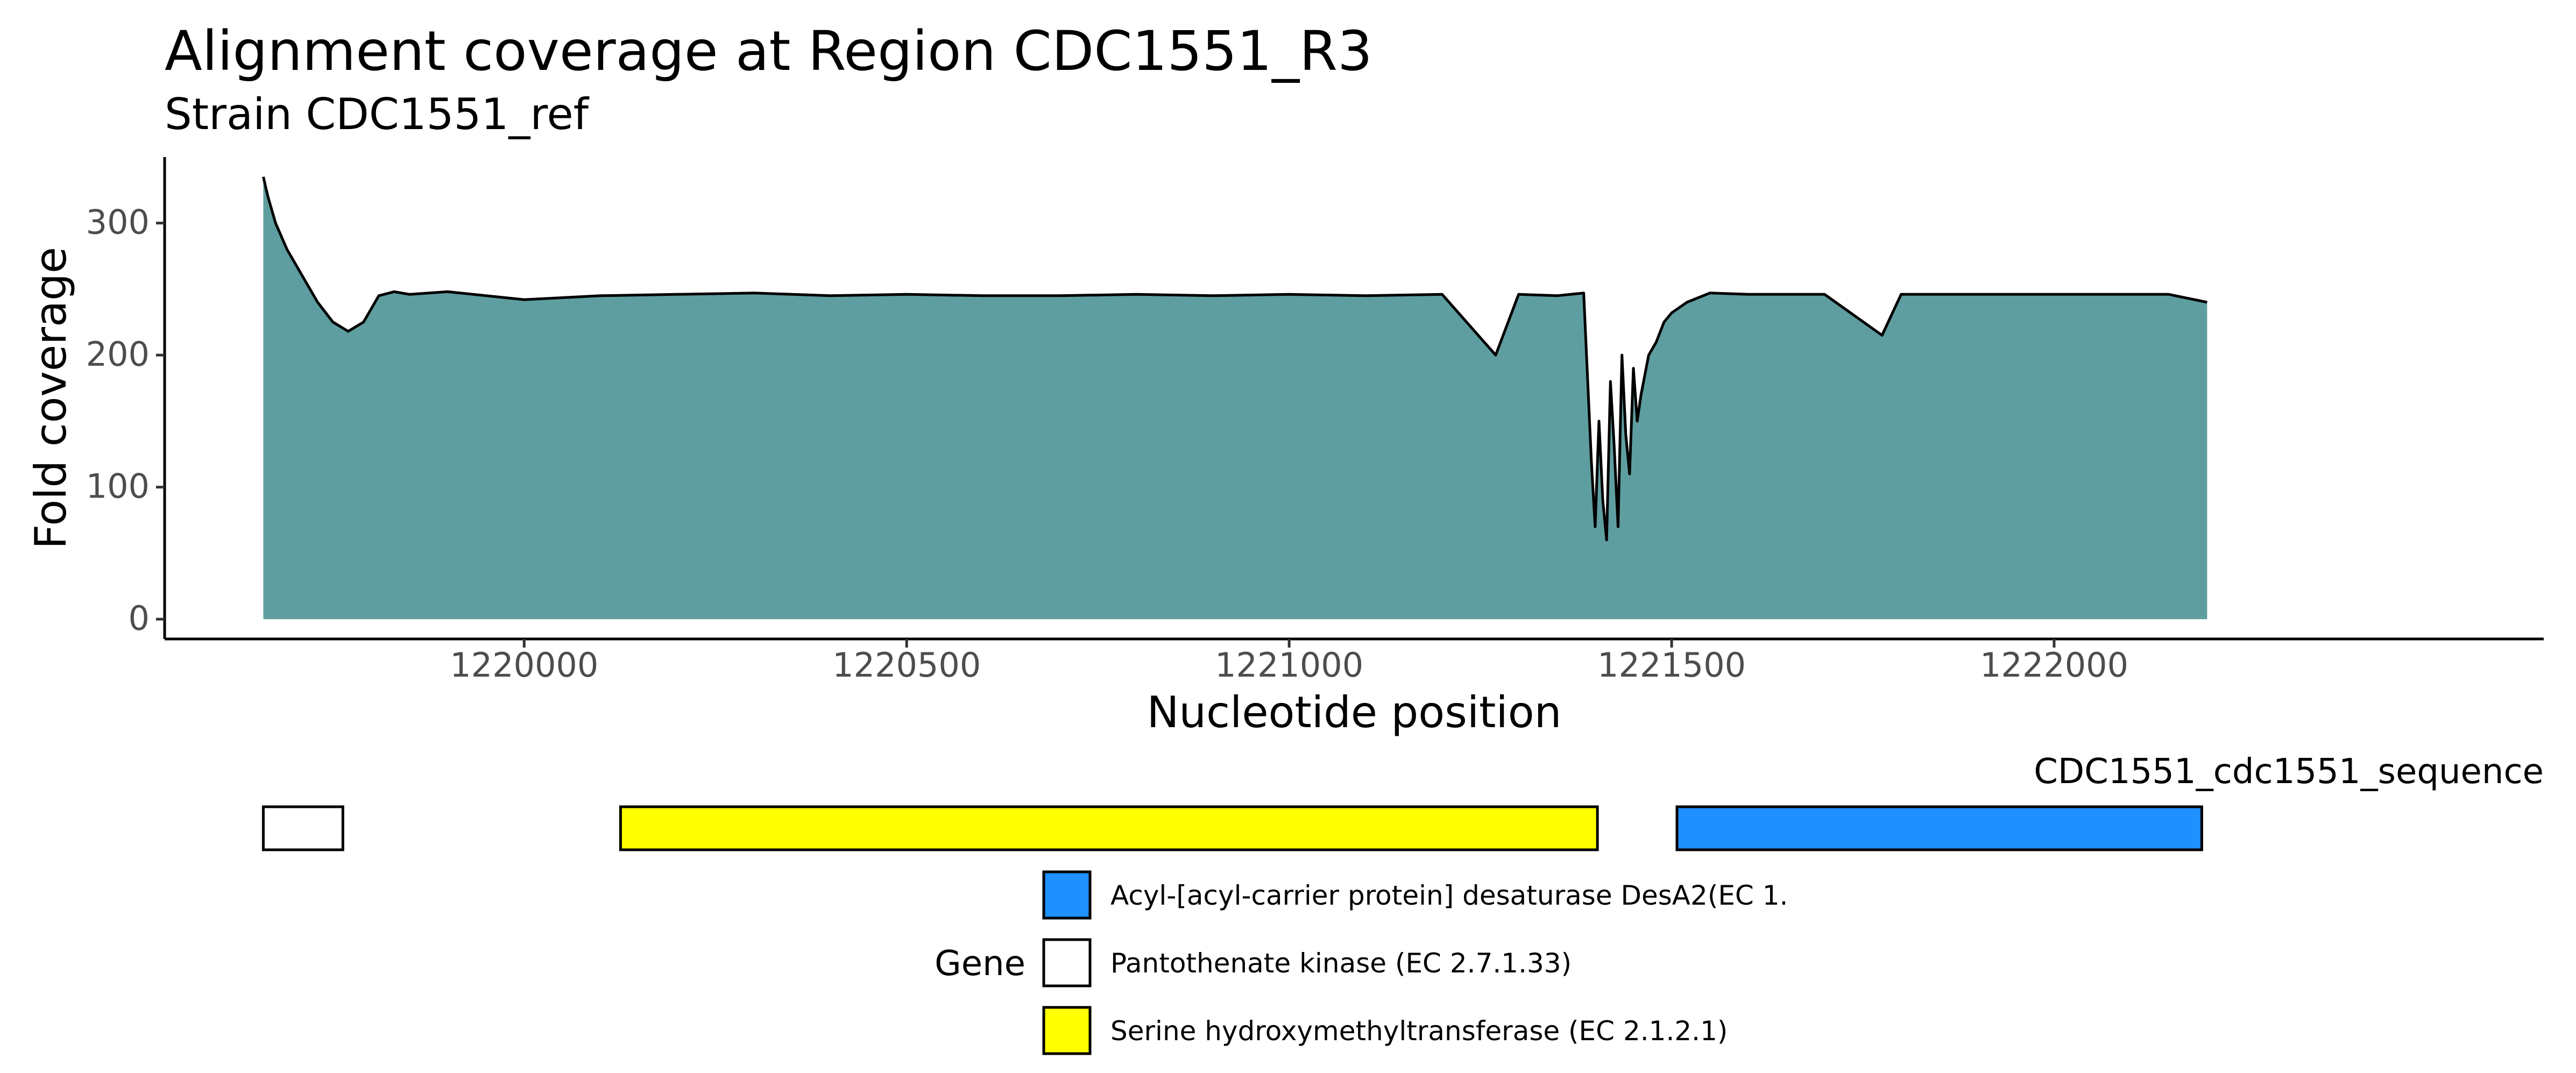 The image size is (2576, 1073). I want to click on x-tick-label: 1221500, so click(1671, 665).